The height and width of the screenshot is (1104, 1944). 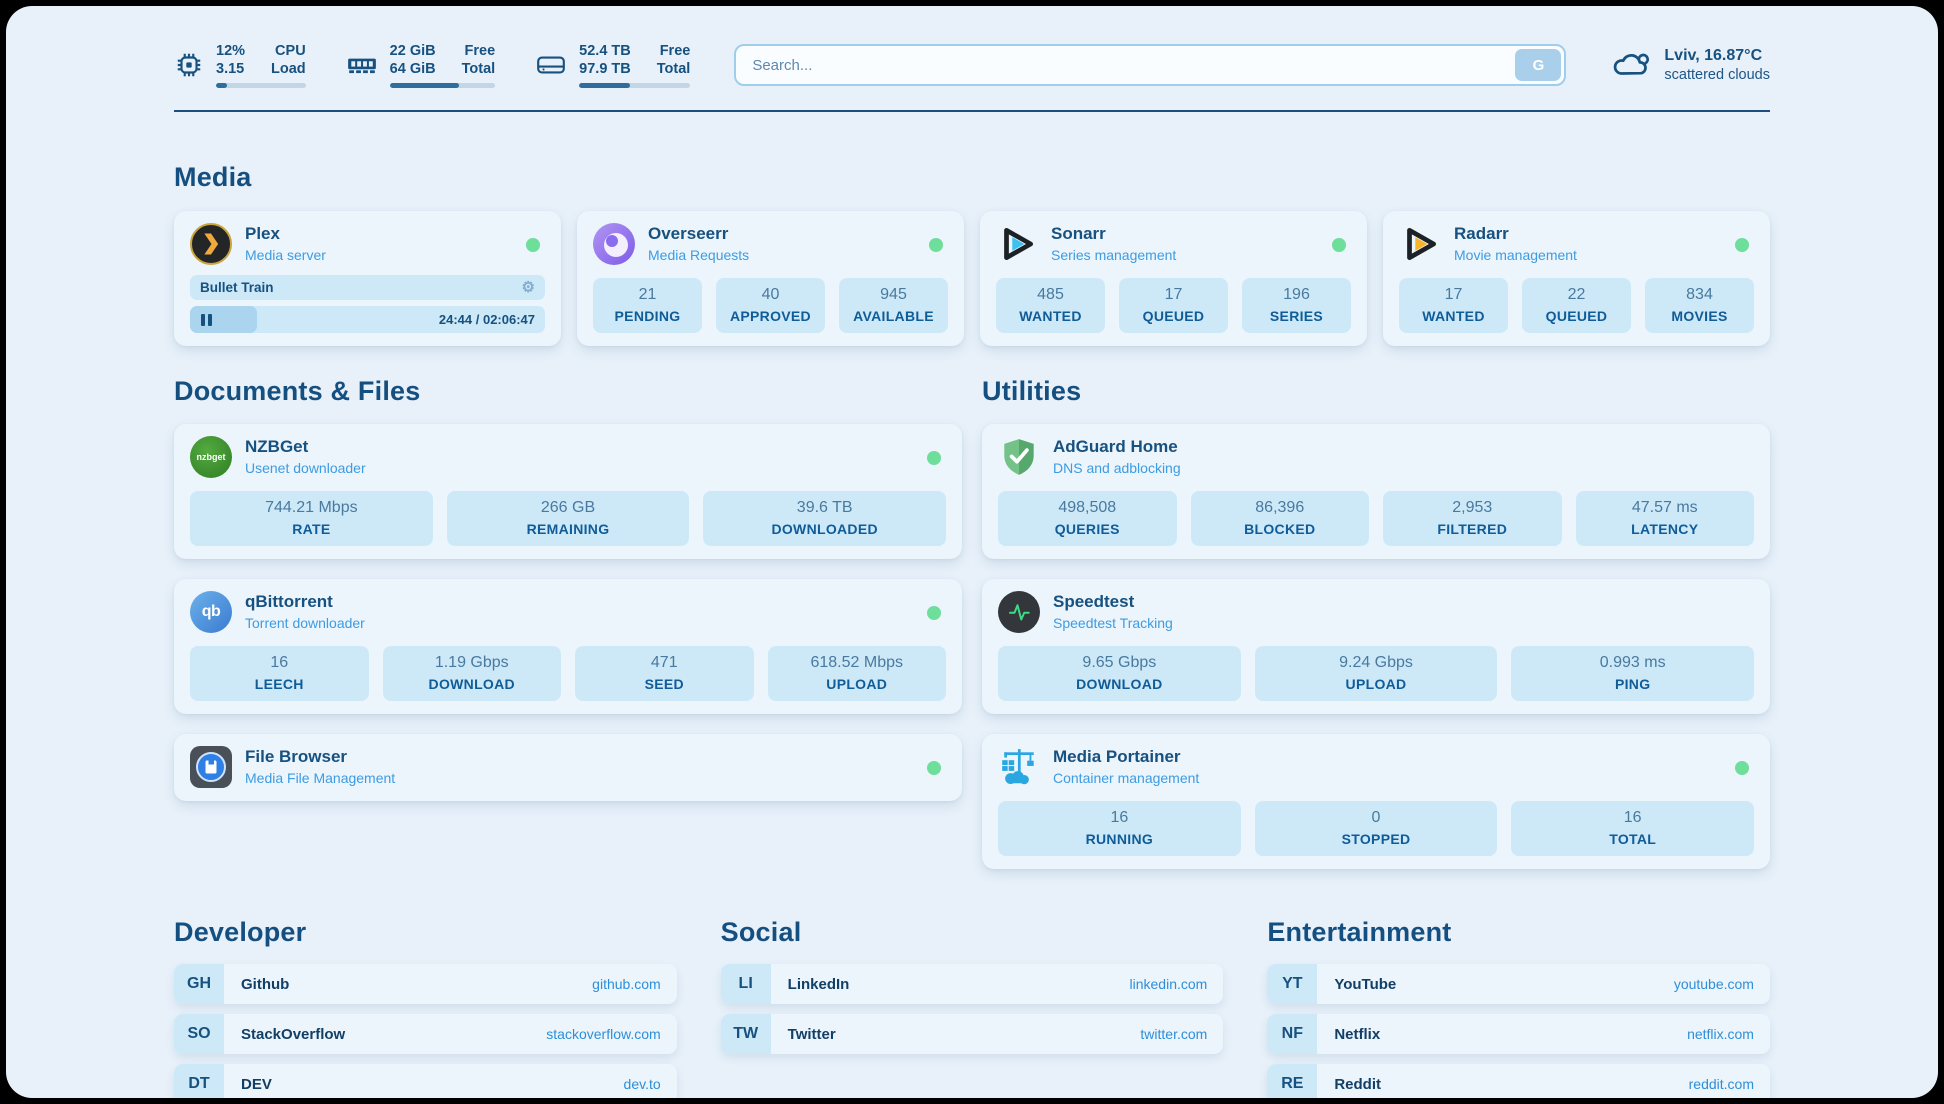 What do you see at coordinates (211, 612) in the screenshot?
I see `qbittorrent-icon: qb` at bounding box center [211, 612].